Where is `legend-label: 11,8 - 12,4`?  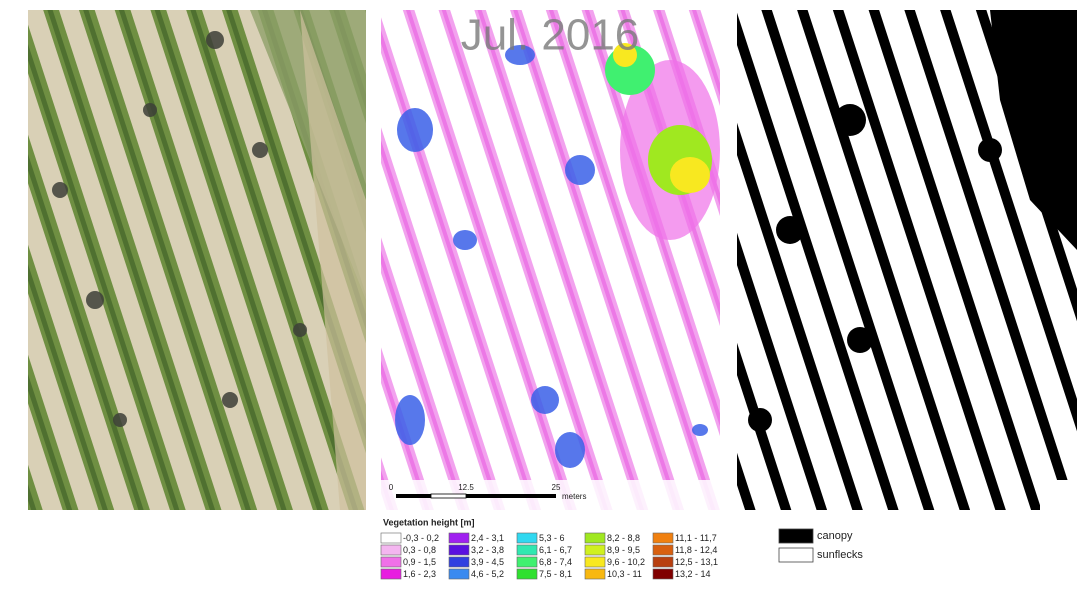 legend-label: 11,8 - 12,4 is located at coordinates (696, 550).